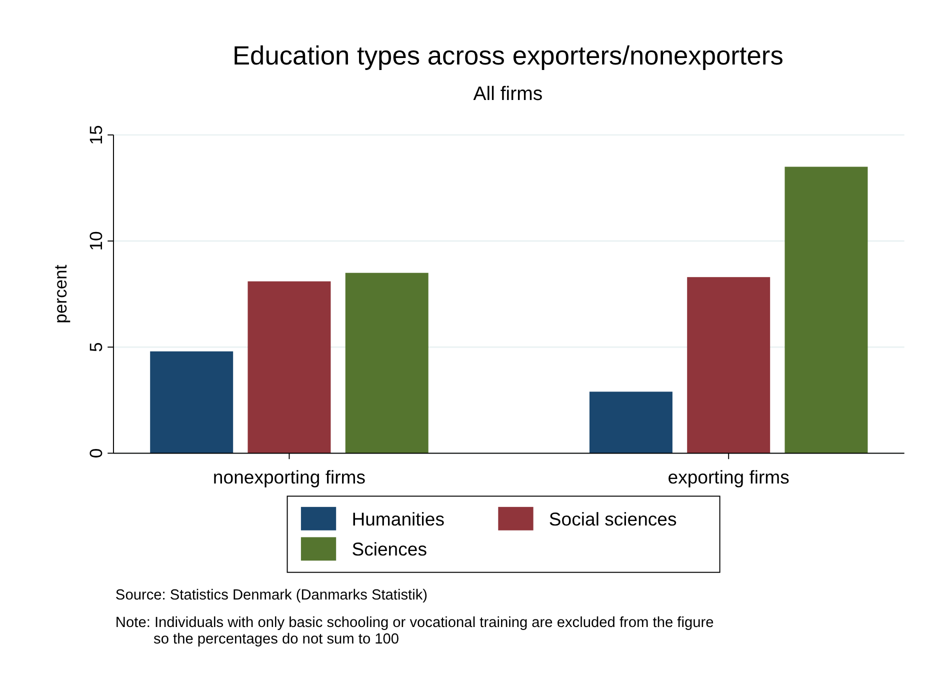 The image size is (928, 677). Describe the element at coordinates (96, 347) in the screenshot. I see `y-tick-label: 5` at that location.